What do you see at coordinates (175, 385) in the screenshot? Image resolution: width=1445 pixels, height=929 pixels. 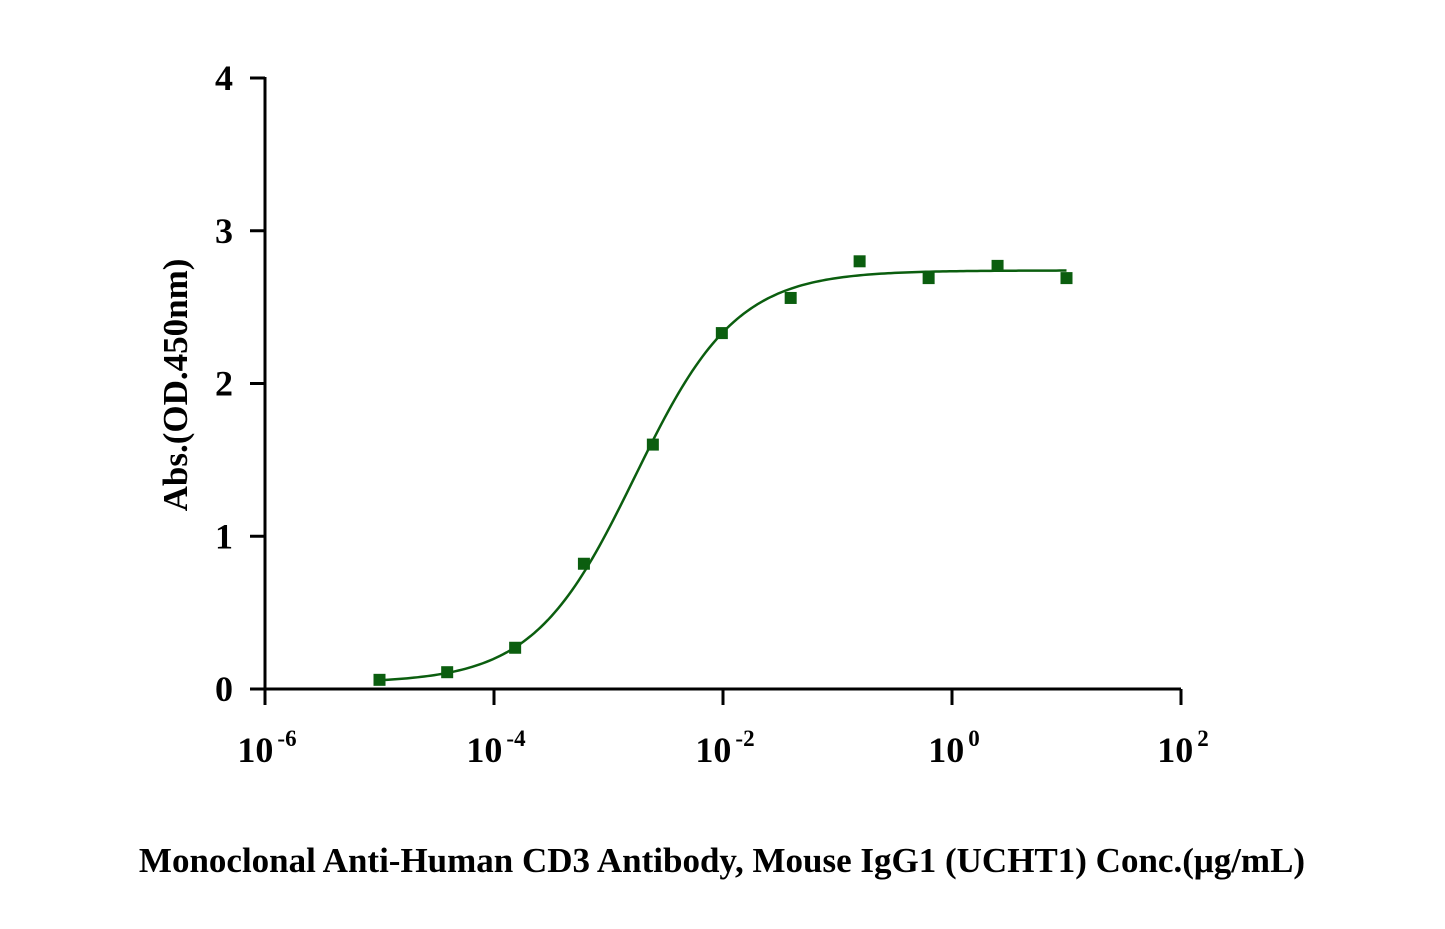 I see `y-axis-title: Abs.(OD.450nm)` at bounding box center [175, 385].